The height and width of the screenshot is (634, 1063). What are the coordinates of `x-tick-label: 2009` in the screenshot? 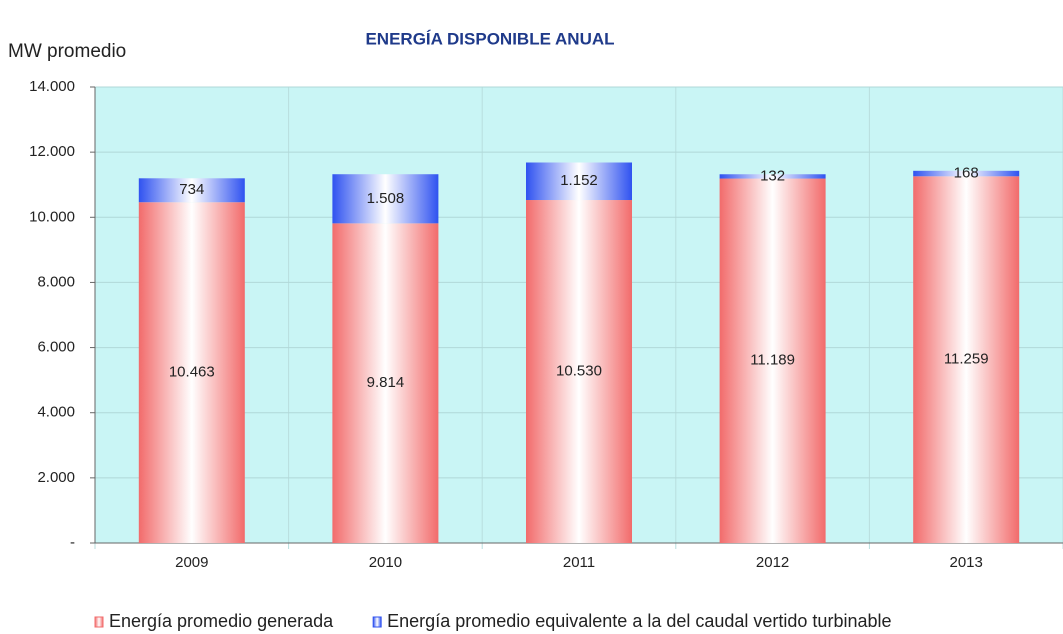 It's located at (191, 562).